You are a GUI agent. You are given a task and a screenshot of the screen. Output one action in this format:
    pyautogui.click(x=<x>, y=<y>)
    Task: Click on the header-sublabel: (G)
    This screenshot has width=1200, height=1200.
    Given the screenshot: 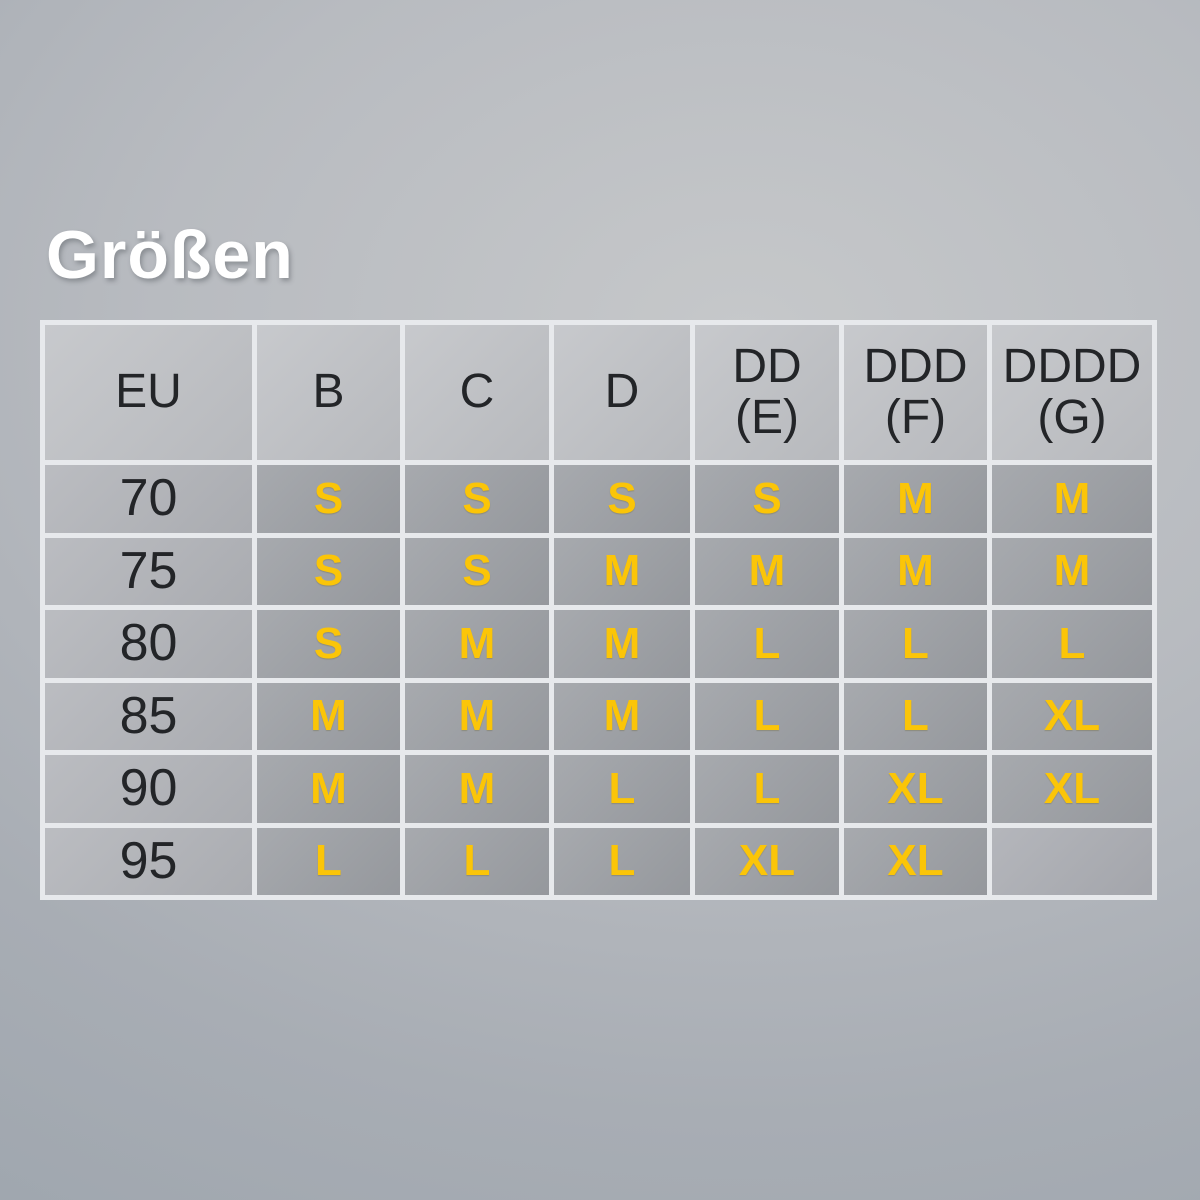 What is the action you would take?
    pyautogui.click(x=1072, y=417)
    